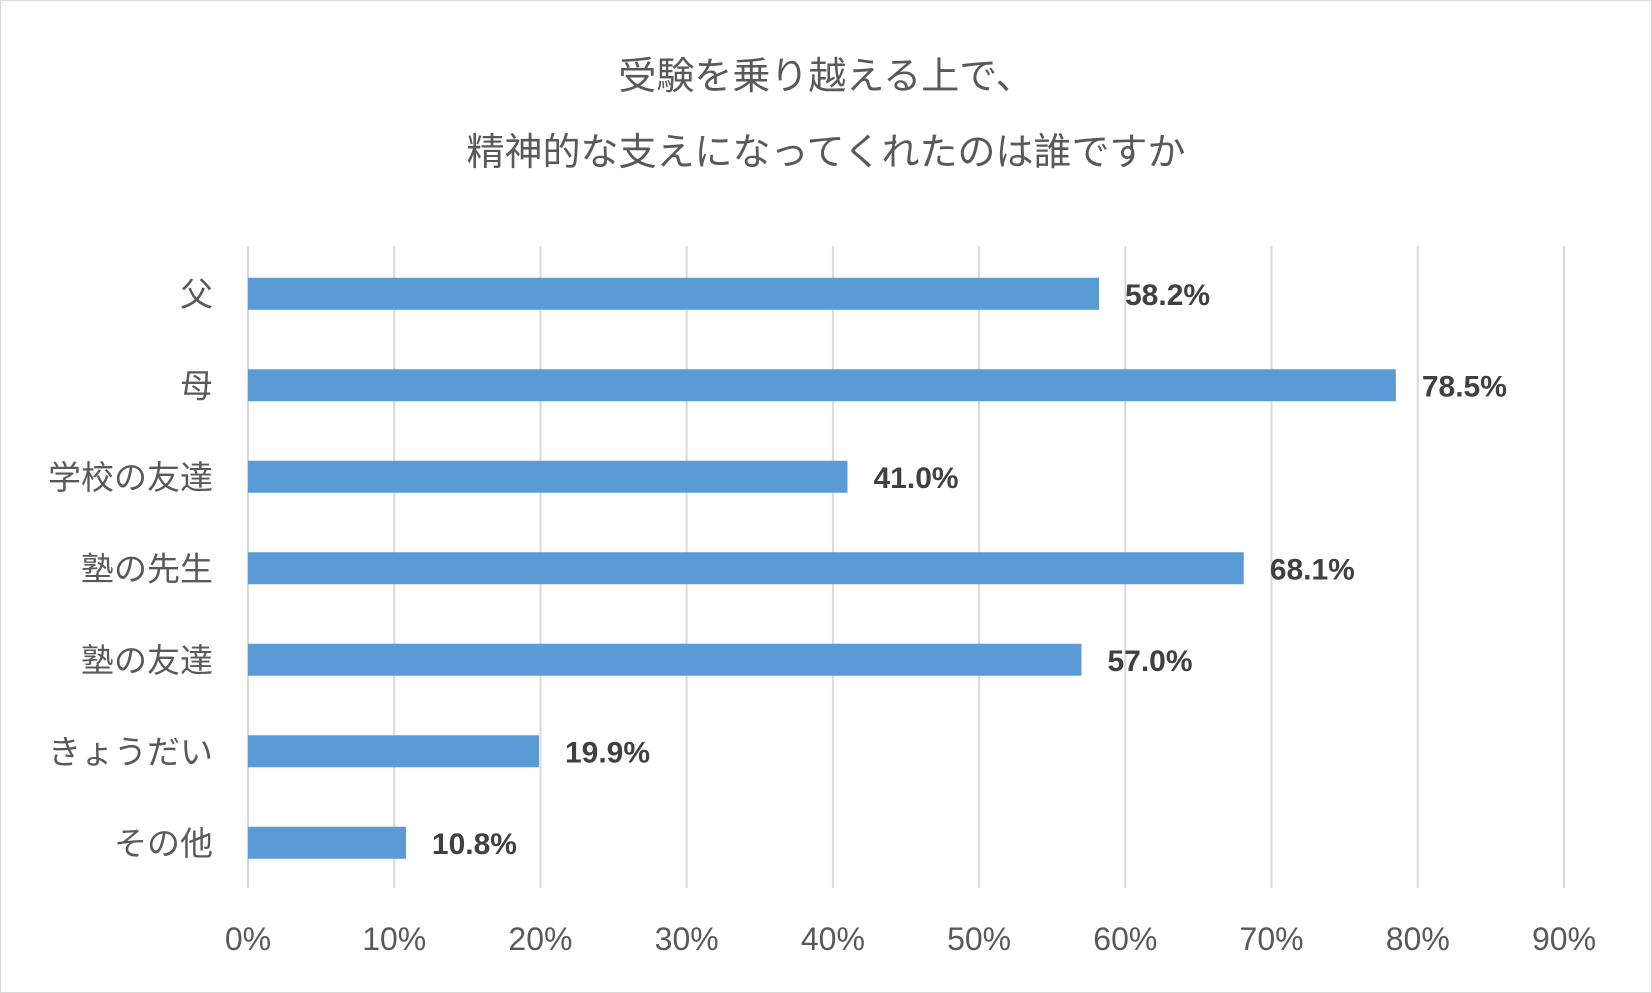  Describe the element at coordinates (1125, 939) in the screenshot. I see `x-tick-label-60: 60%` at that location.